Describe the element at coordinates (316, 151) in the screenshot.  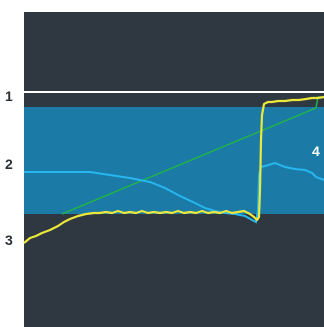
I see `band-label-4: 4` at that location.